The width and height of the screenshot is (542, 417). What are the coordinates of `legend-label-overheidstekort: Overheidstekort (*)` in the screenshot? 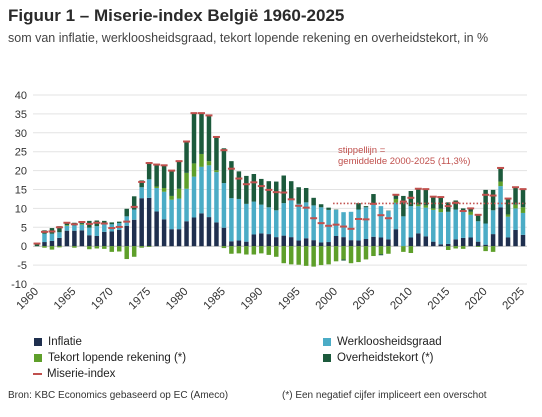 It's located at (385, 358).